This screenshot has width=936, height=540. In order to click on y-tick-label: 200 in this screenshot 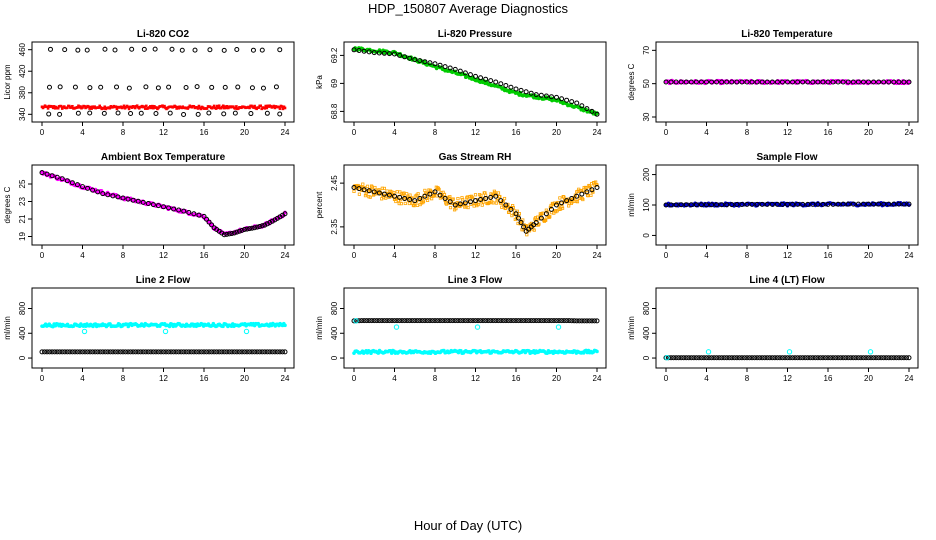, I will do `click(646, 174)`.